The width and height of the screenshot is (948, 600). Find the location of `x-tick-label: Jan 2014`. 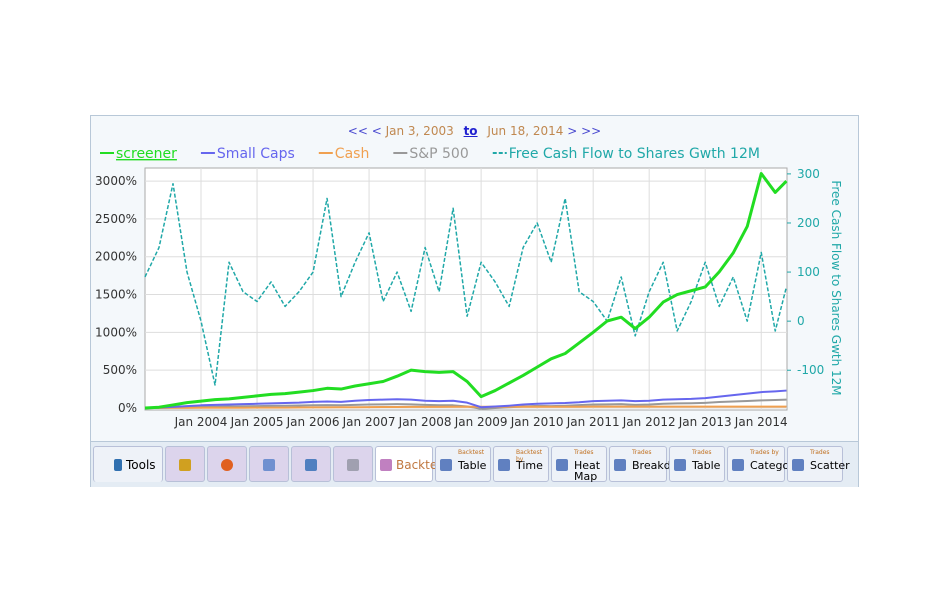

x-tick-label: Jan 2014 is located at coordinates (761, 422).